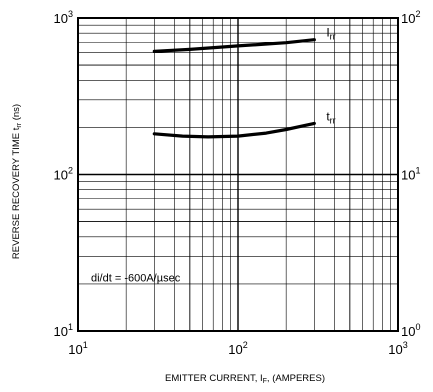  Describe the element at coordinates (244, 82) in the screenshot. I see `series-layer: Irr trr` at that location.